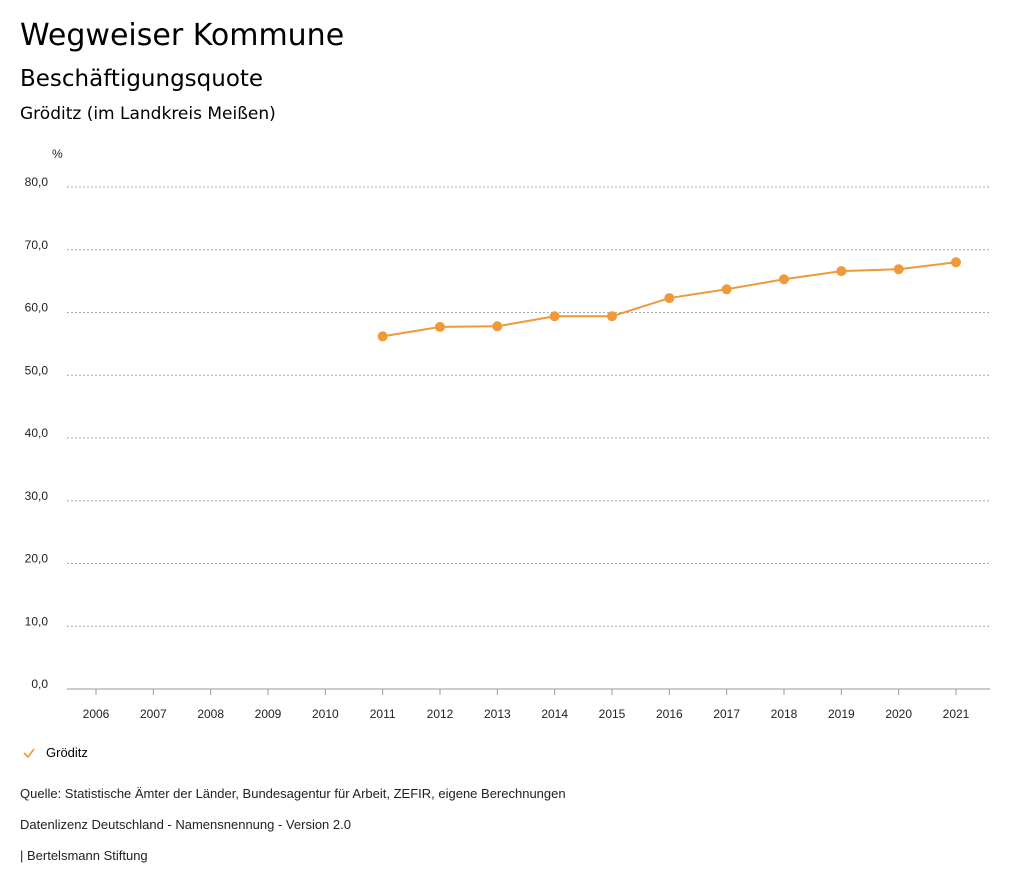 This screenshot has height=888, width=1024. What do you see at coordinates (37, 308) in the screenshot?
I see `y-tick-label: 60,0` at bounding box center [37, 308].